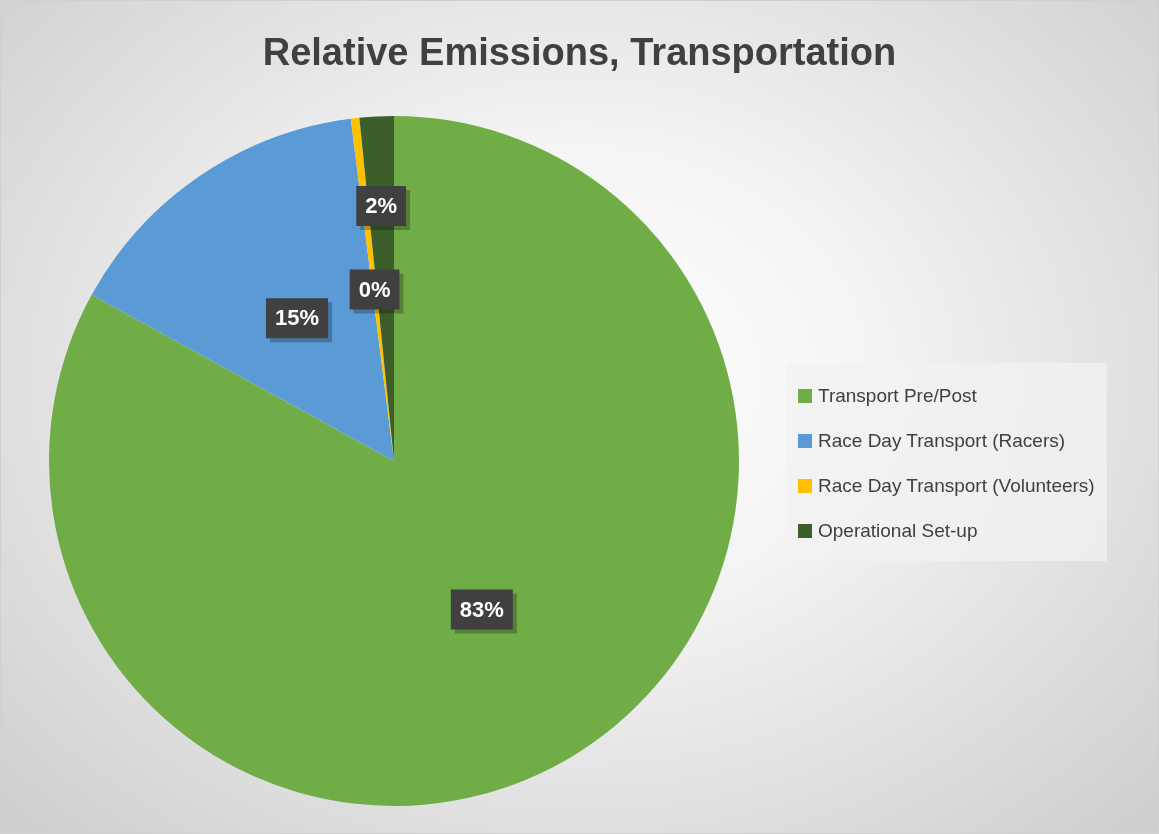  Describe the element at coordinates (381, 206) in the screenshot. I see `data-label: 2%` at that location.